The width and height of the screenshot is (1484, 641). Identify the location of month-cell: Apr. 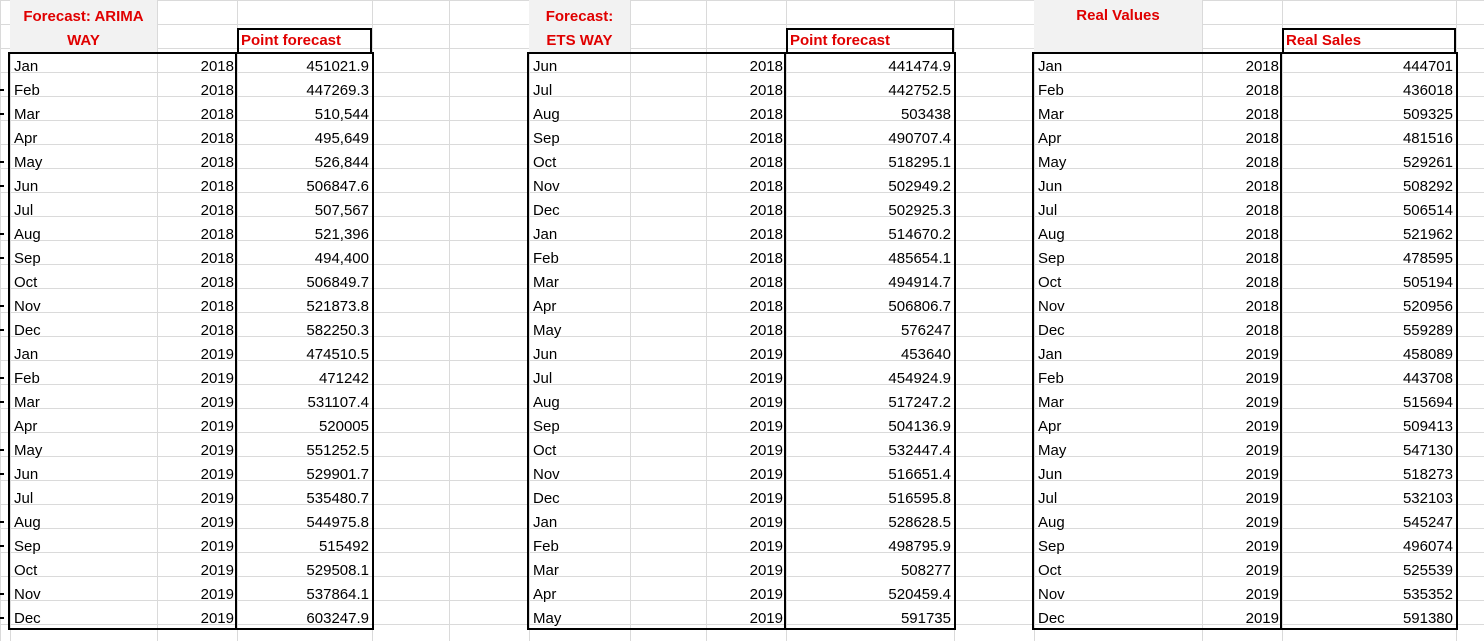
(1050, 426).